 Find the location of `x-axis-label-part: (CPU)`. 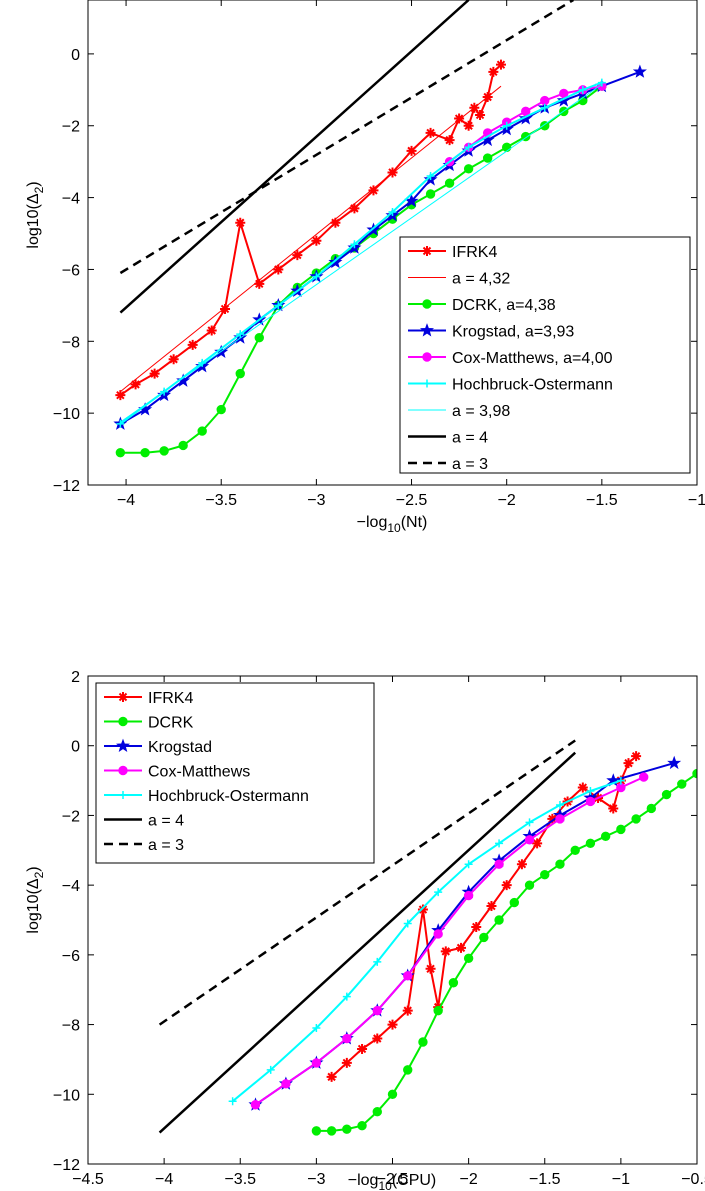

x-axis-label-part: (CPU) is located at coordinates (414, 1180).